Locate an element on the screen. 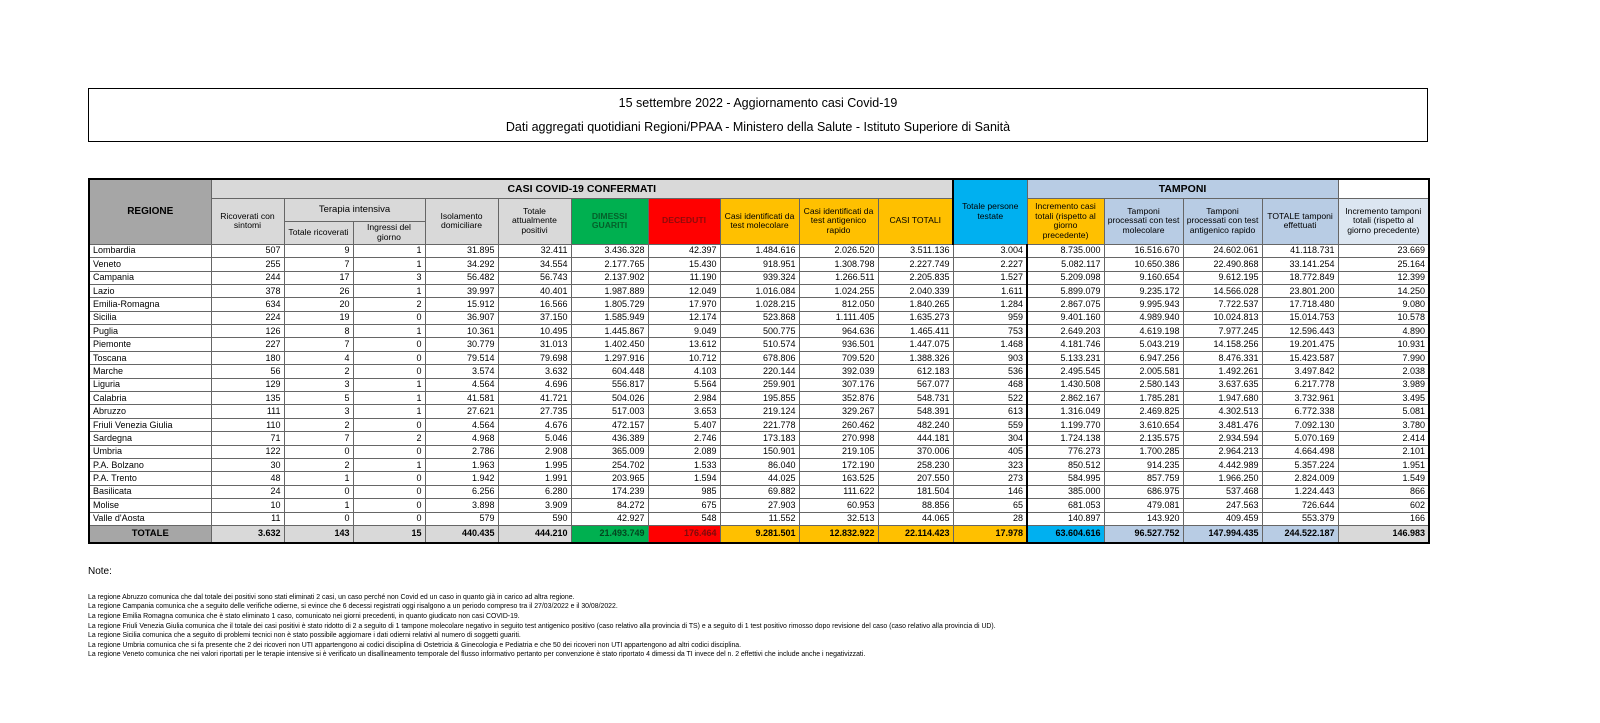 The image size is (1600, 723). region-name: Sardegna is located at coordinates (150, 438).